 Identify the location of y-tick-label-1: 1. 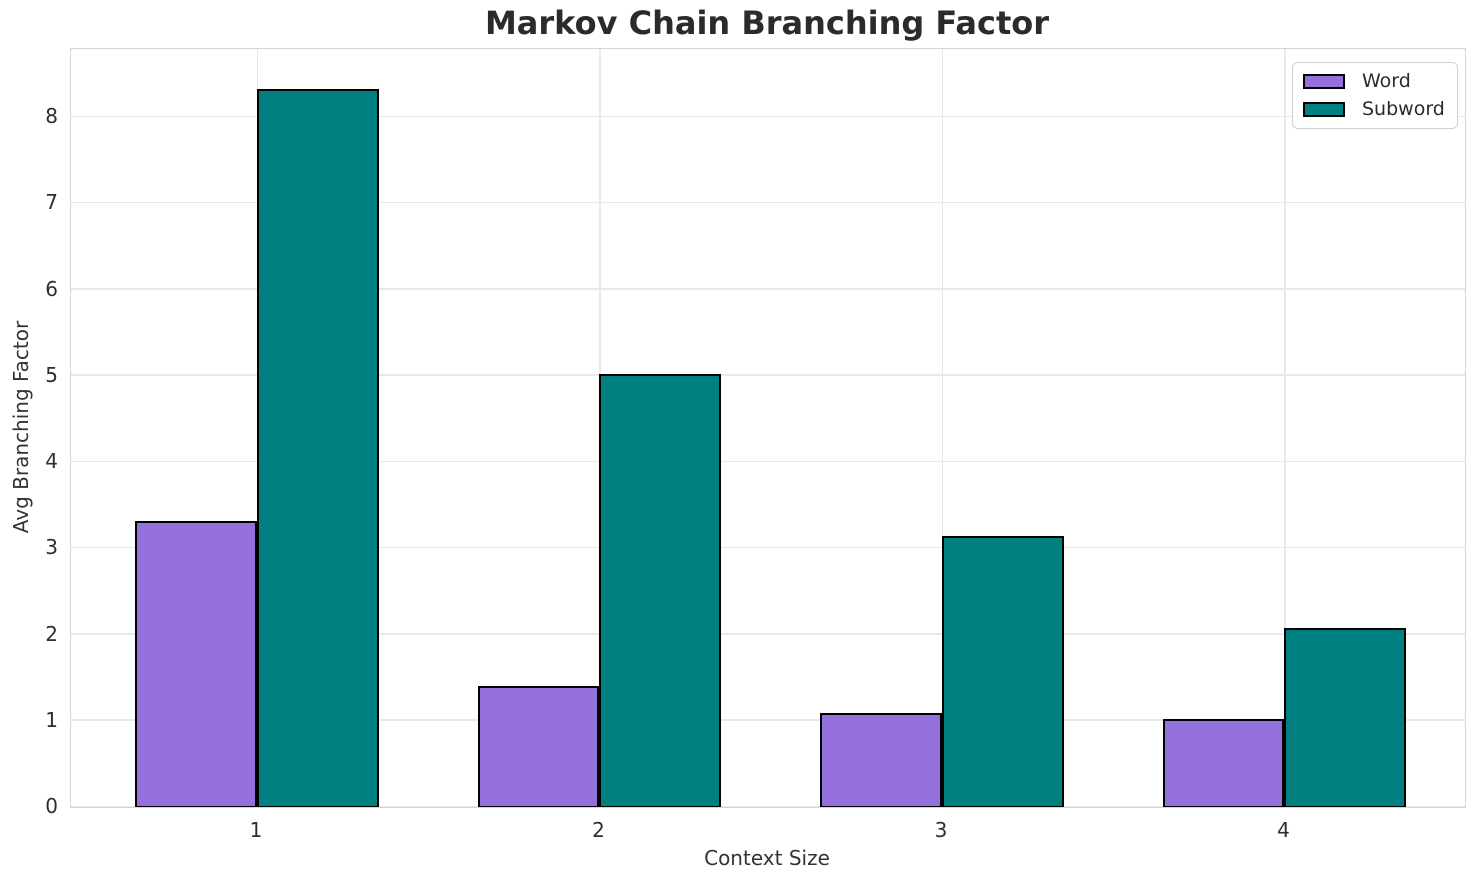
(51, 719).